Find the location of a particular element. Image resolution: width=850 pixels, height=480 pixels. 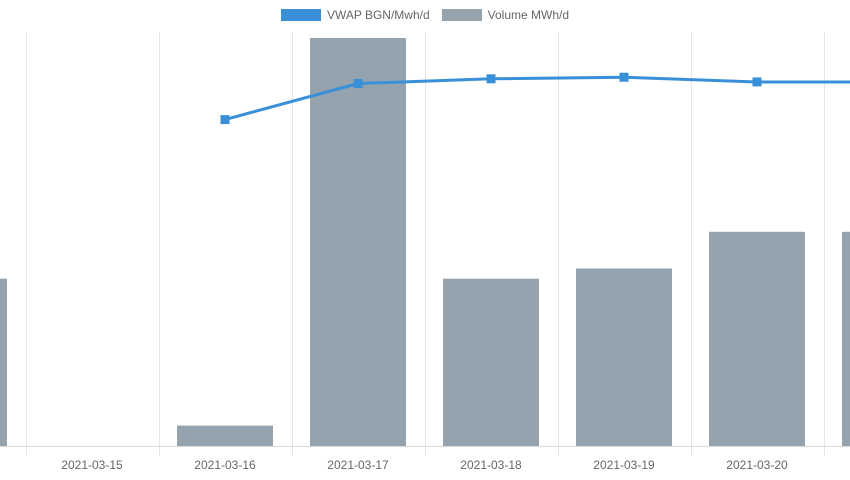

legend: VWAP BGN/Mwh/d Volume MWh/d is located at coordinates (425, 15).